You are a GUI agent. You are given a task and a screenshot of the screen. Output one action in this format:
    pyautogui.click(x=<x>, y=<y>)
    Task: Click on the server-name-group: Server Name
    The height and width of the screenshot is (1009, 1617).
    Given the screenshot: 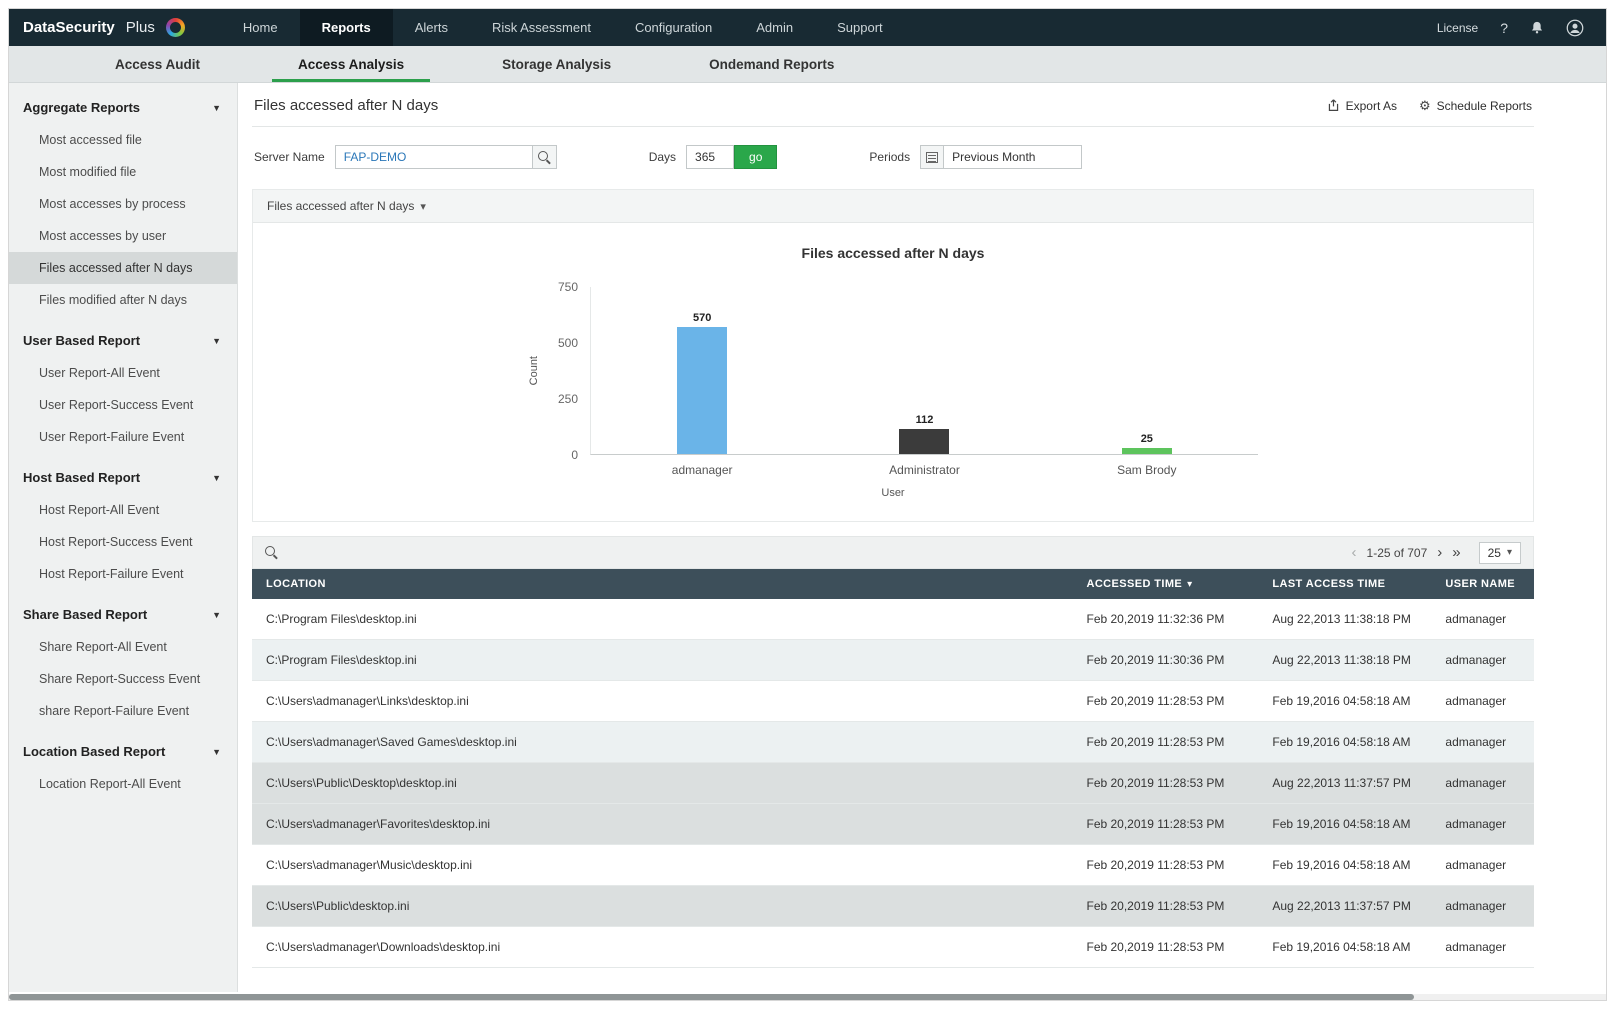 What is the action you would take?
    pyautogui.click(x=405, y=157)
    